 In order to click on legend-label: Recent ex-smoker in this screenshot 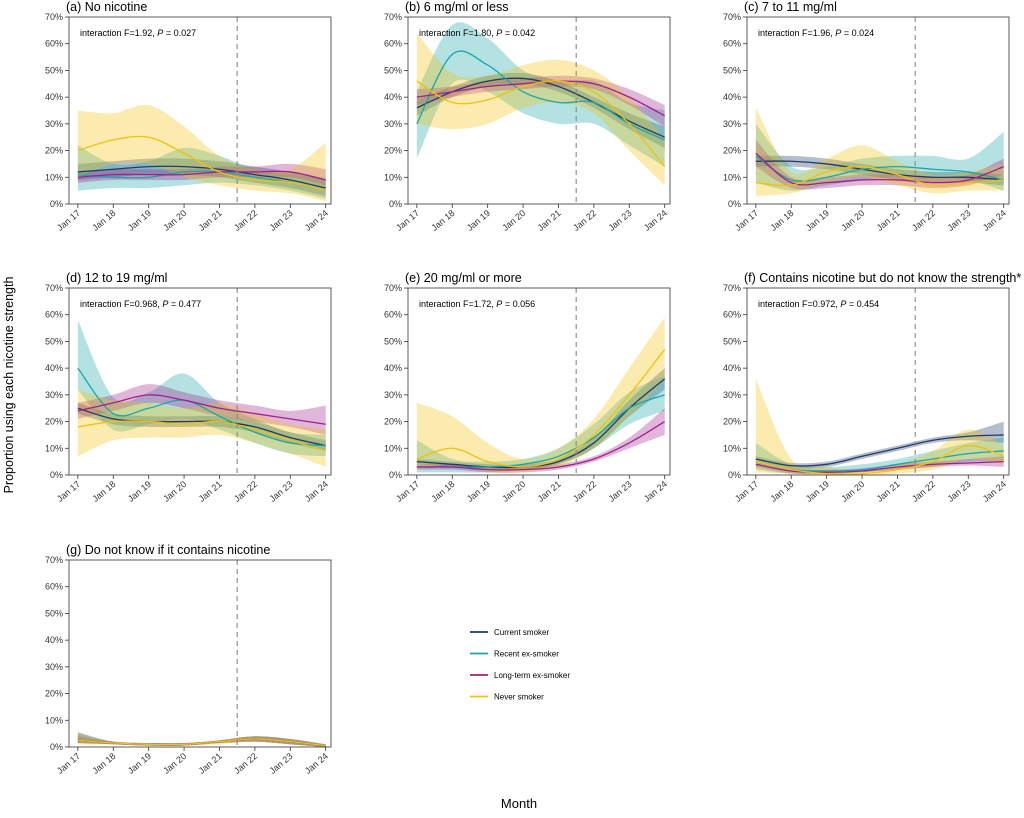, I will do `click(526, 654)`.